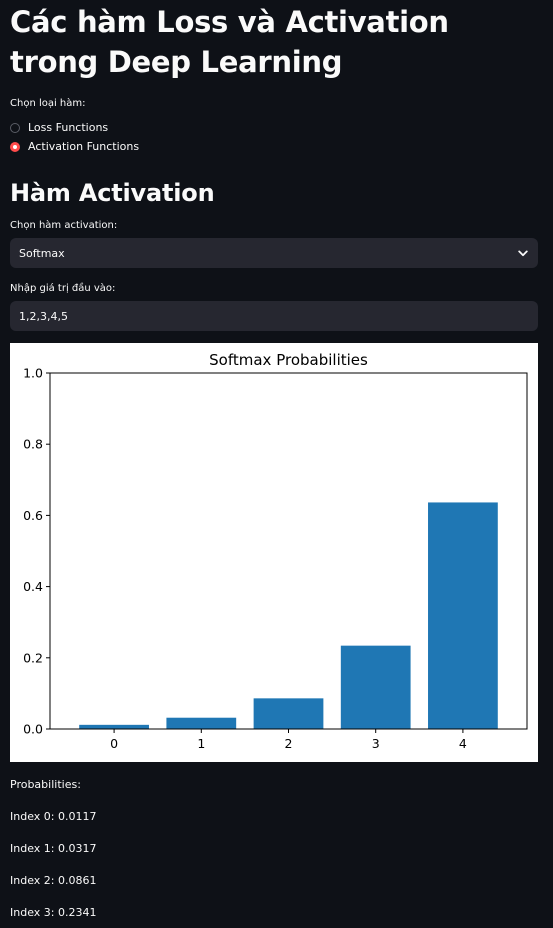 The height and width of the screenshot is (928, 553). I want to click on radio-option-loss-functions: Loss Functions, so click(274, 127).